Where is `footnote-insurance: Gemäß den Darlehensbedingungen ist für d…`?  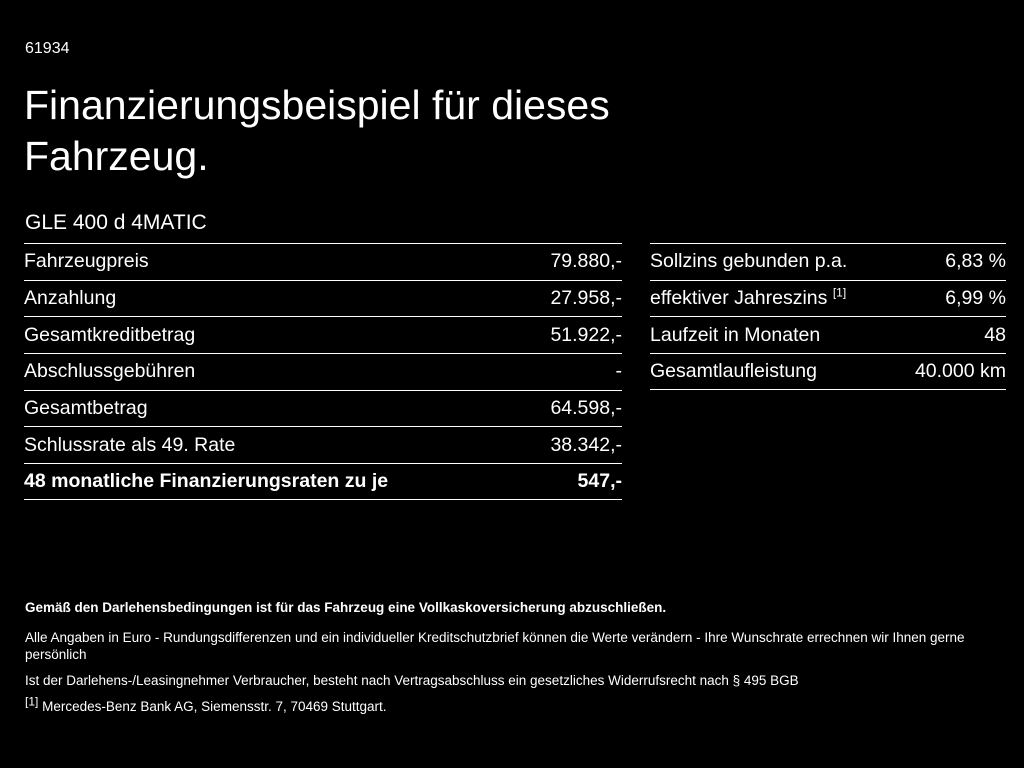
footnote-insurance: Gemäß den Darlehensbedingungen ist für d… is located at coordinates (346, 607).